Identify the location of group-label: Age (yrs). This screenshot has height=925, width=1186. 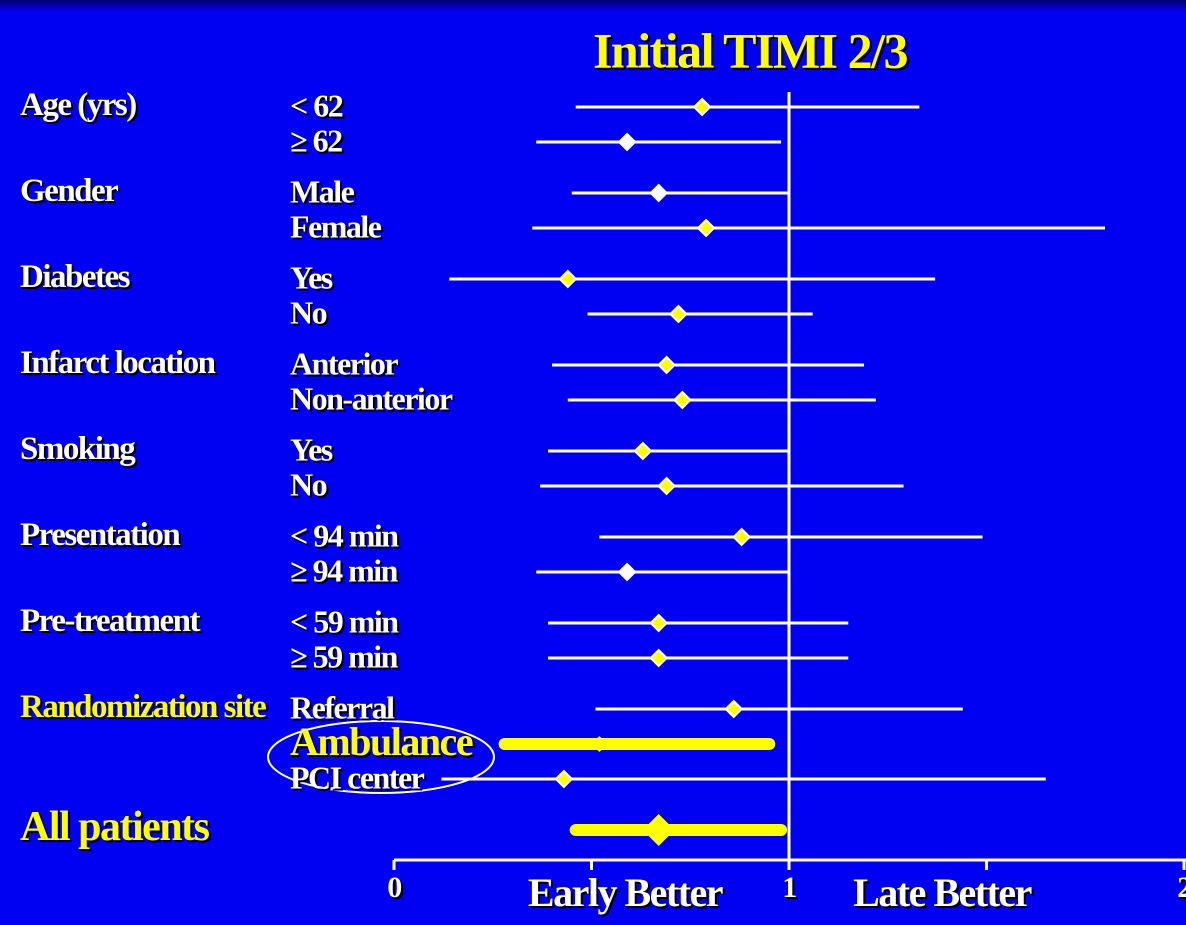
(78, 105).